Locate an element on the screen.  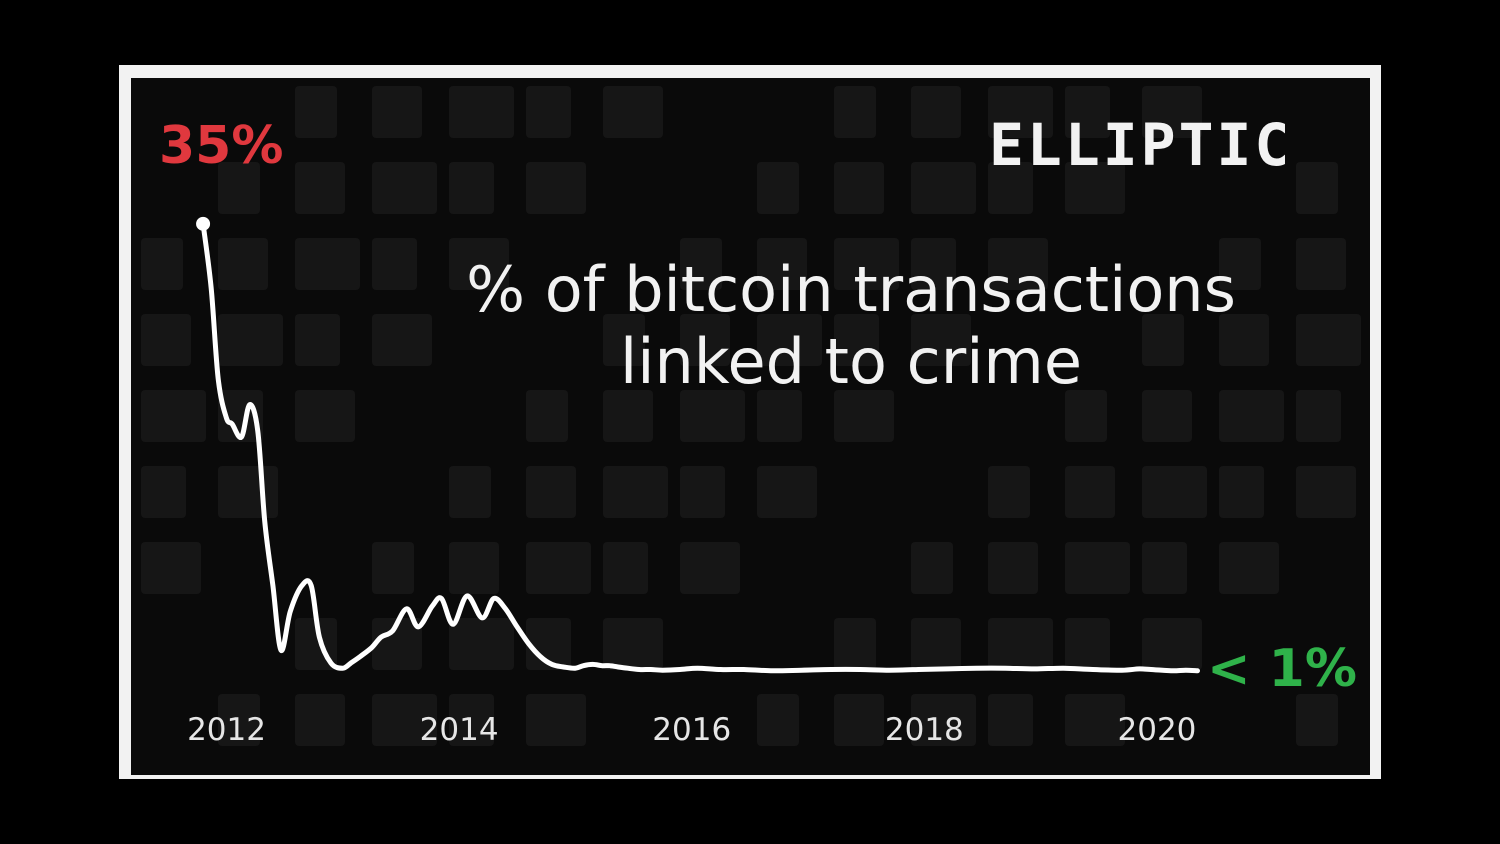
chart-title-line-2: linked to crime is located at coordinates (851, 361).